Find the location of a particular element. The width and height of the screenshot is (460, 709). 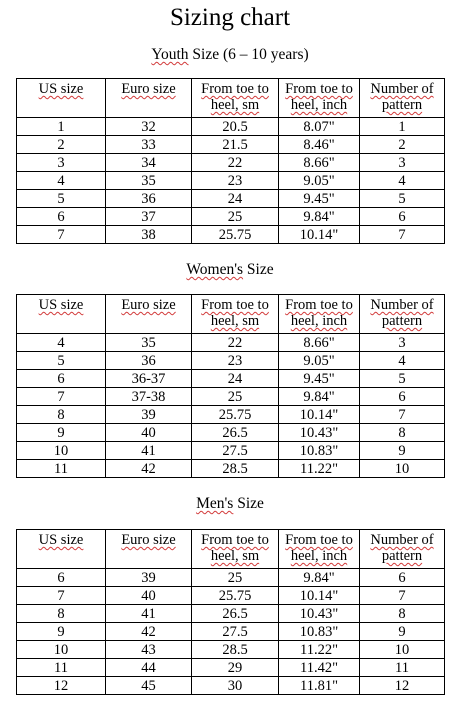

col-header-pattern: Number of pattern is located at coordinates (402, 549).